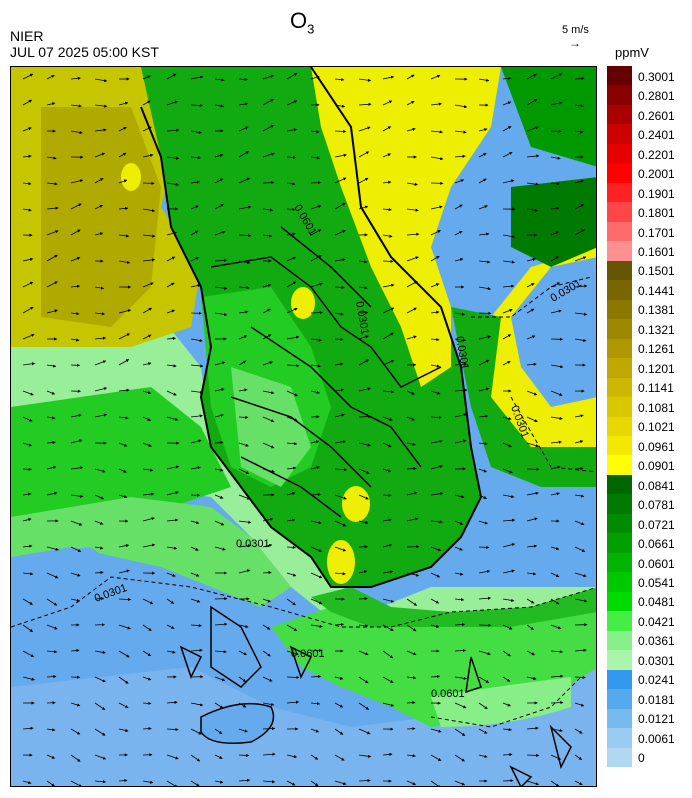  I want to click on southeast-green-zone, so click(501, 702).